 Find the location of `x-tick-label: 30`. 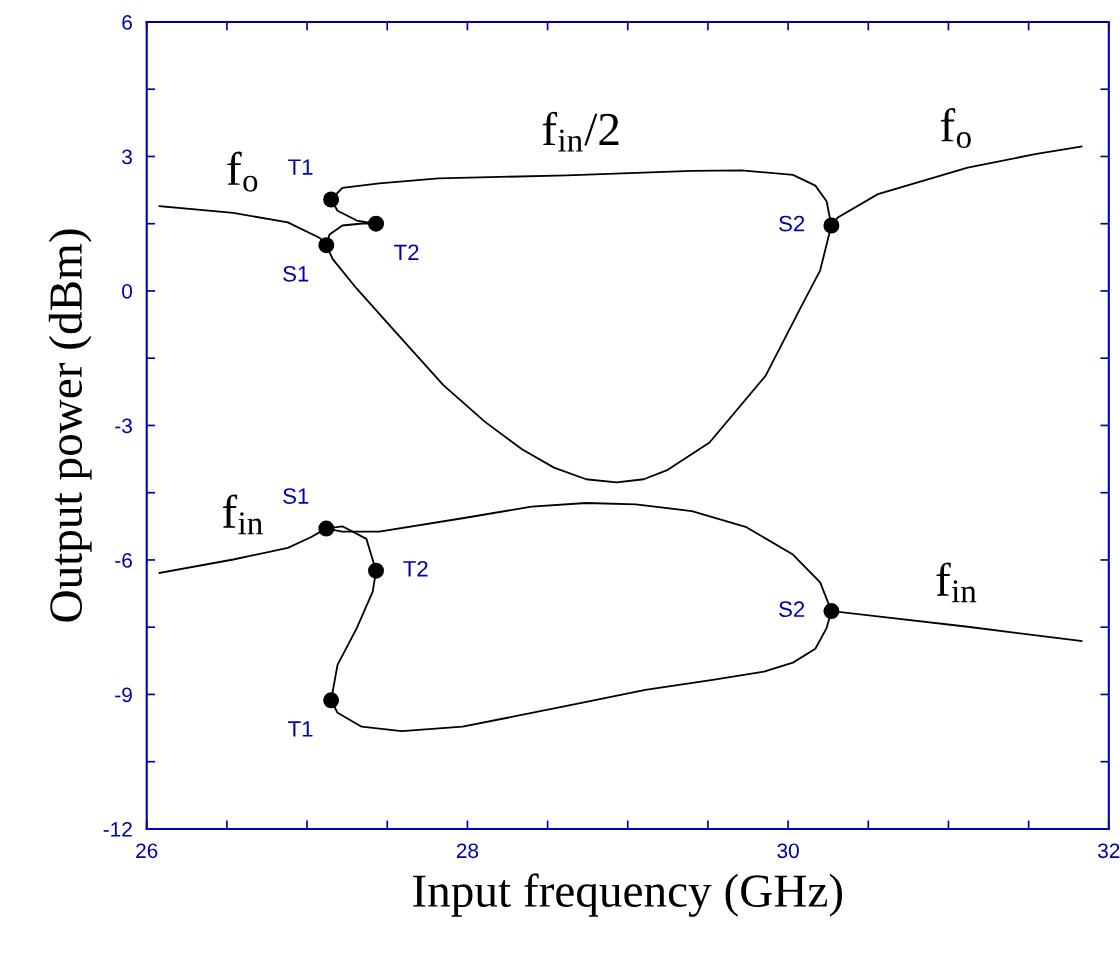

x-tick-label: 30 is located at coordinates (788, 851).